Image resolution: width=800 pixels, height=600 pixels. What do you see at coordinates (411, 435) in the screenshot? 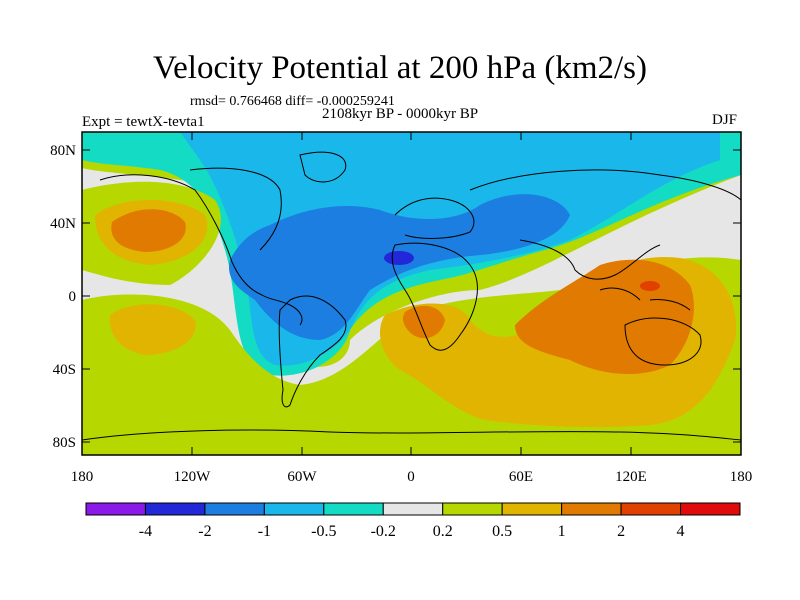
I see `coast-antarctica` at bounding box center [411, 435].